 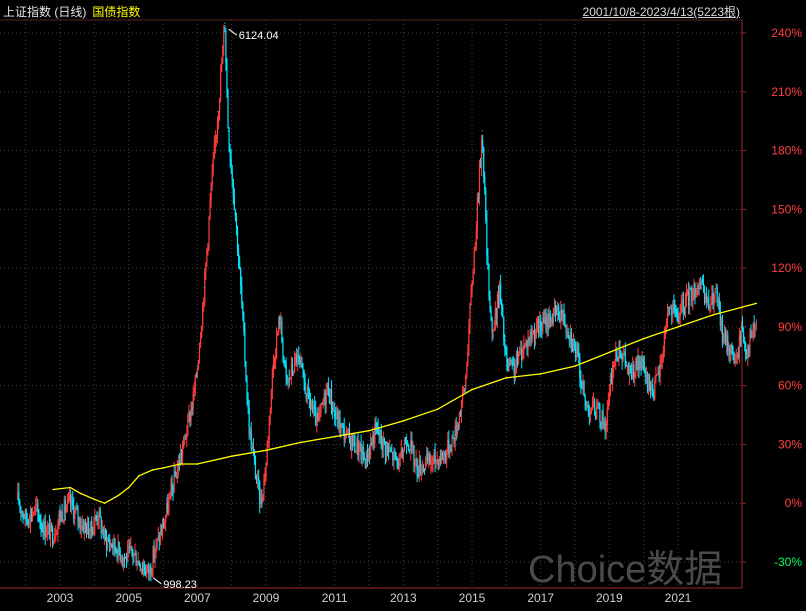 I want to click on legend-bond-index-name: 国债指数, so click(x=116, y=12).